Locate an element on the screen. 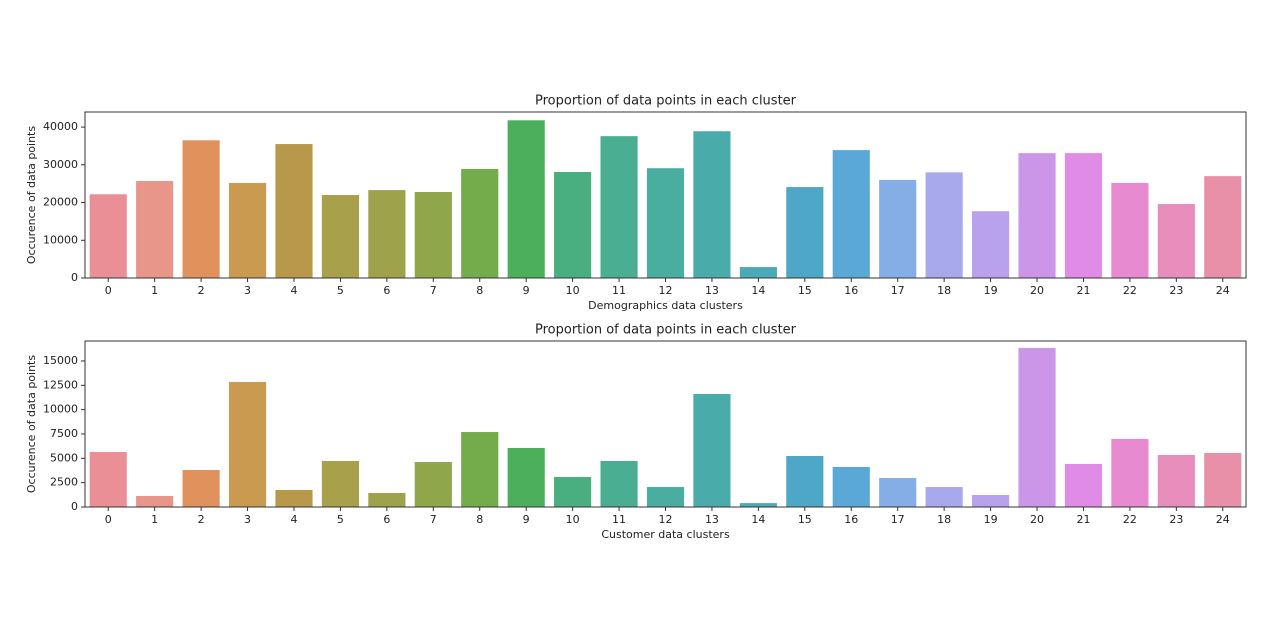 The height and width of the screenshot is (640, 1280). y-tick-label: 40000 is located at coordinates (60, 126).